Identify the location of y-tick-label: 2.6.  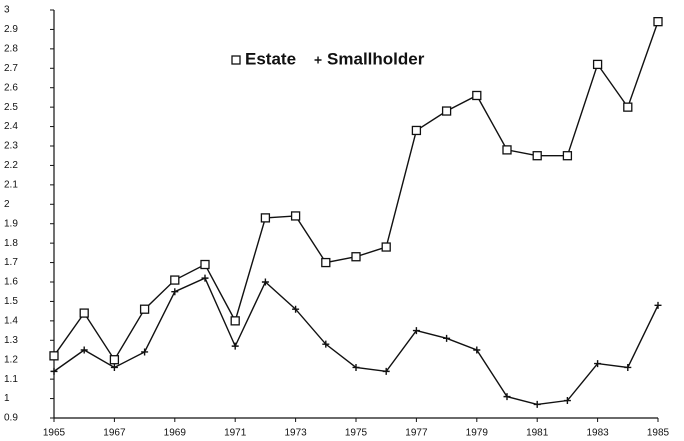
(11, 87).